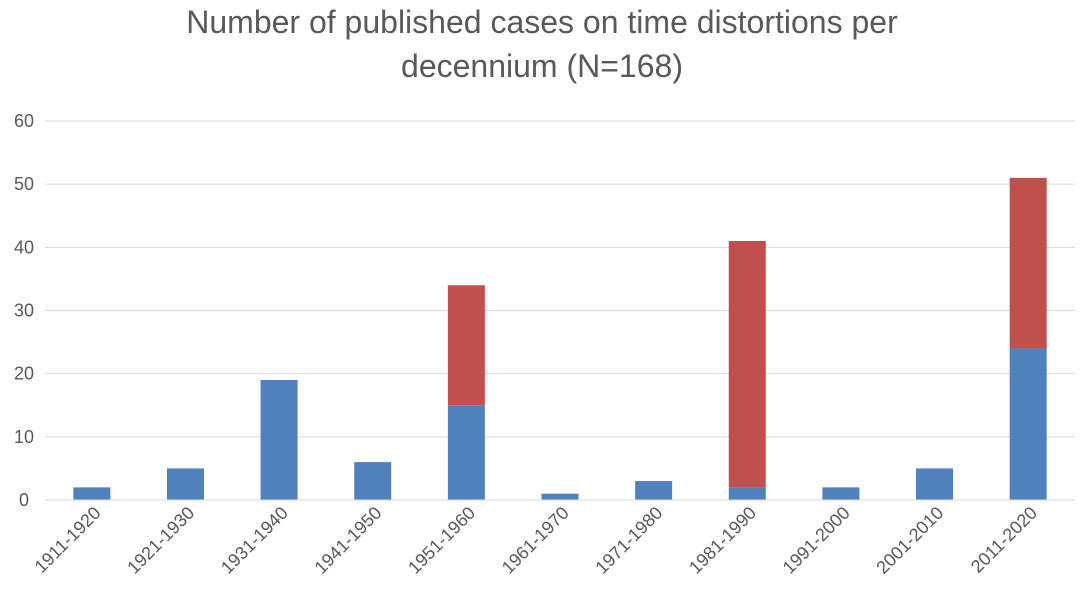 The image size is (1084, 610). I want to click on x-tick-label: 1981-1990, so click(722, 540).